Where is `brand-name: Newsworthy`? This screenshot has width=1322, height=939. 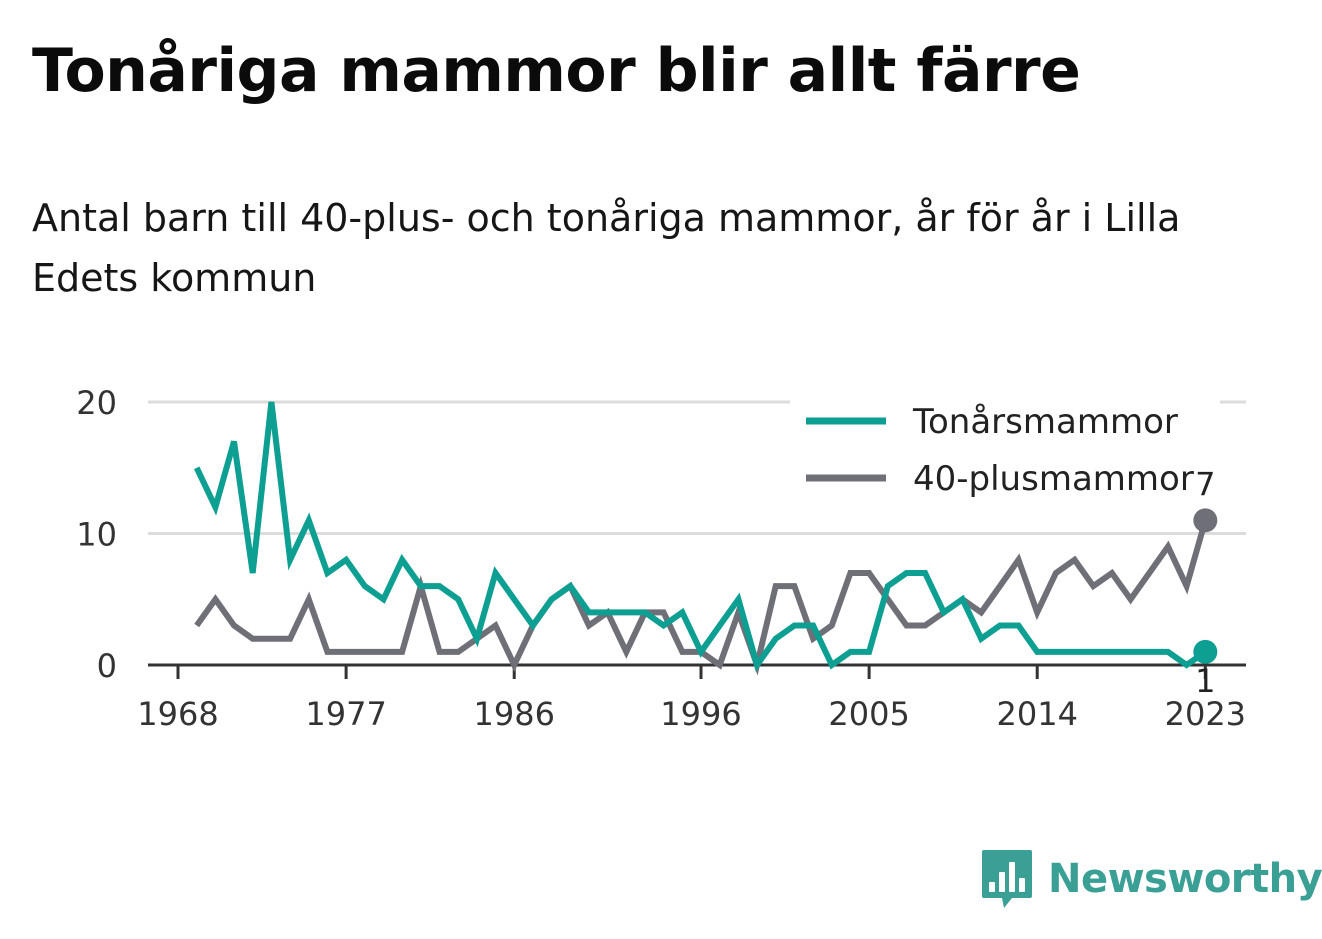
brand-name: Newsworthy is located at coordinates (1185, 879).